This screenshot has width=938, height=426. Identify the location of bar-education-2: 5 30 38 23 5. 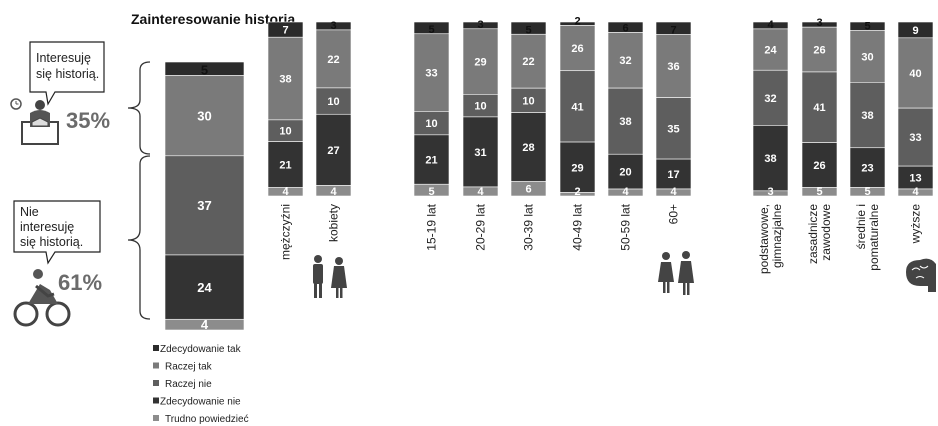
(867, 109).